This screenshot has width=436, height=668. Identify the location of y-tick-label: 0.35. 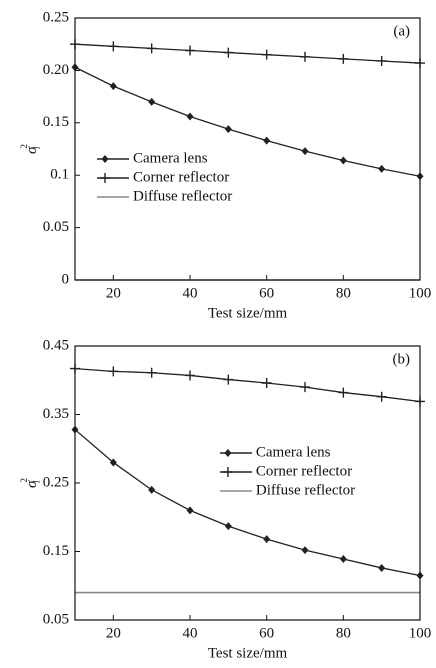
(56, 414).